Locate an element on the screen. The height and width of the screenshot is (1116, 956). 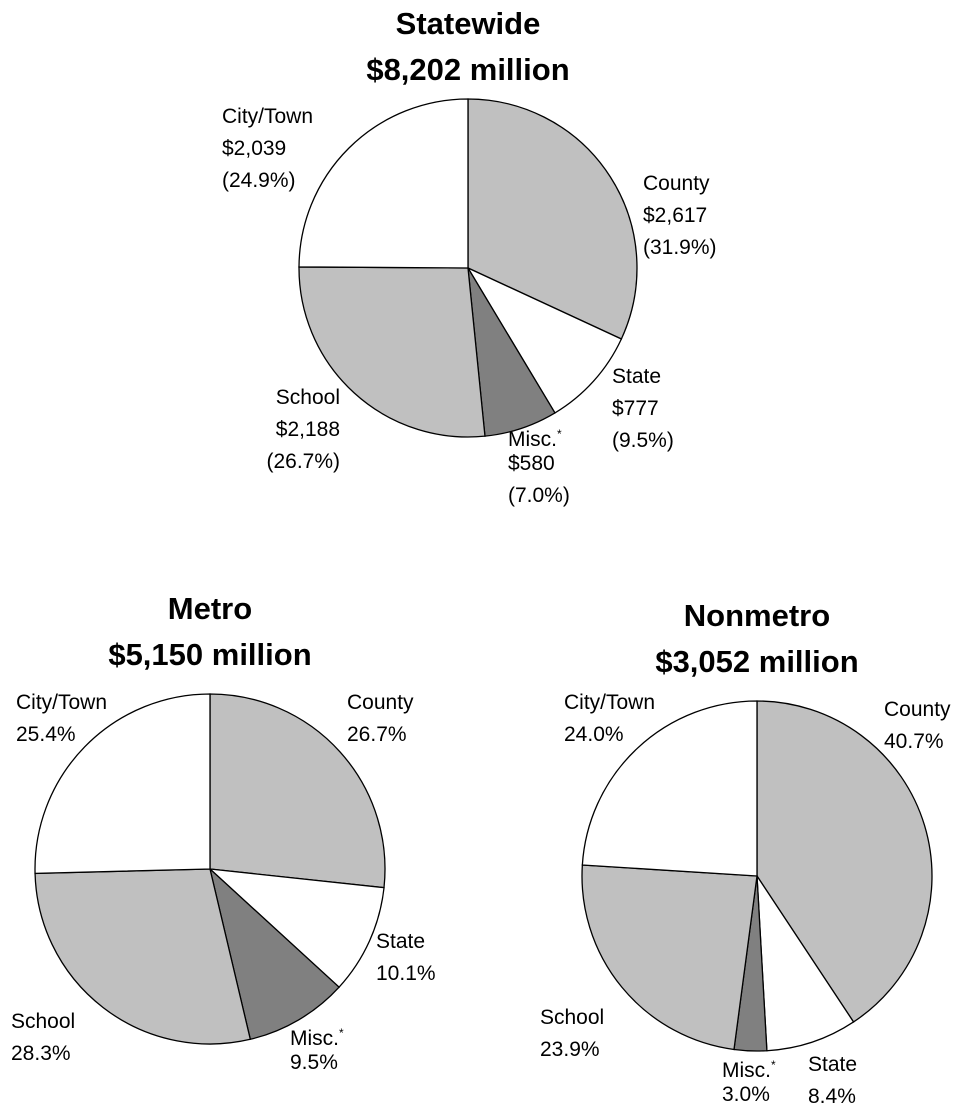
metro-label-county-name: County is located at coordinates (380, 702).